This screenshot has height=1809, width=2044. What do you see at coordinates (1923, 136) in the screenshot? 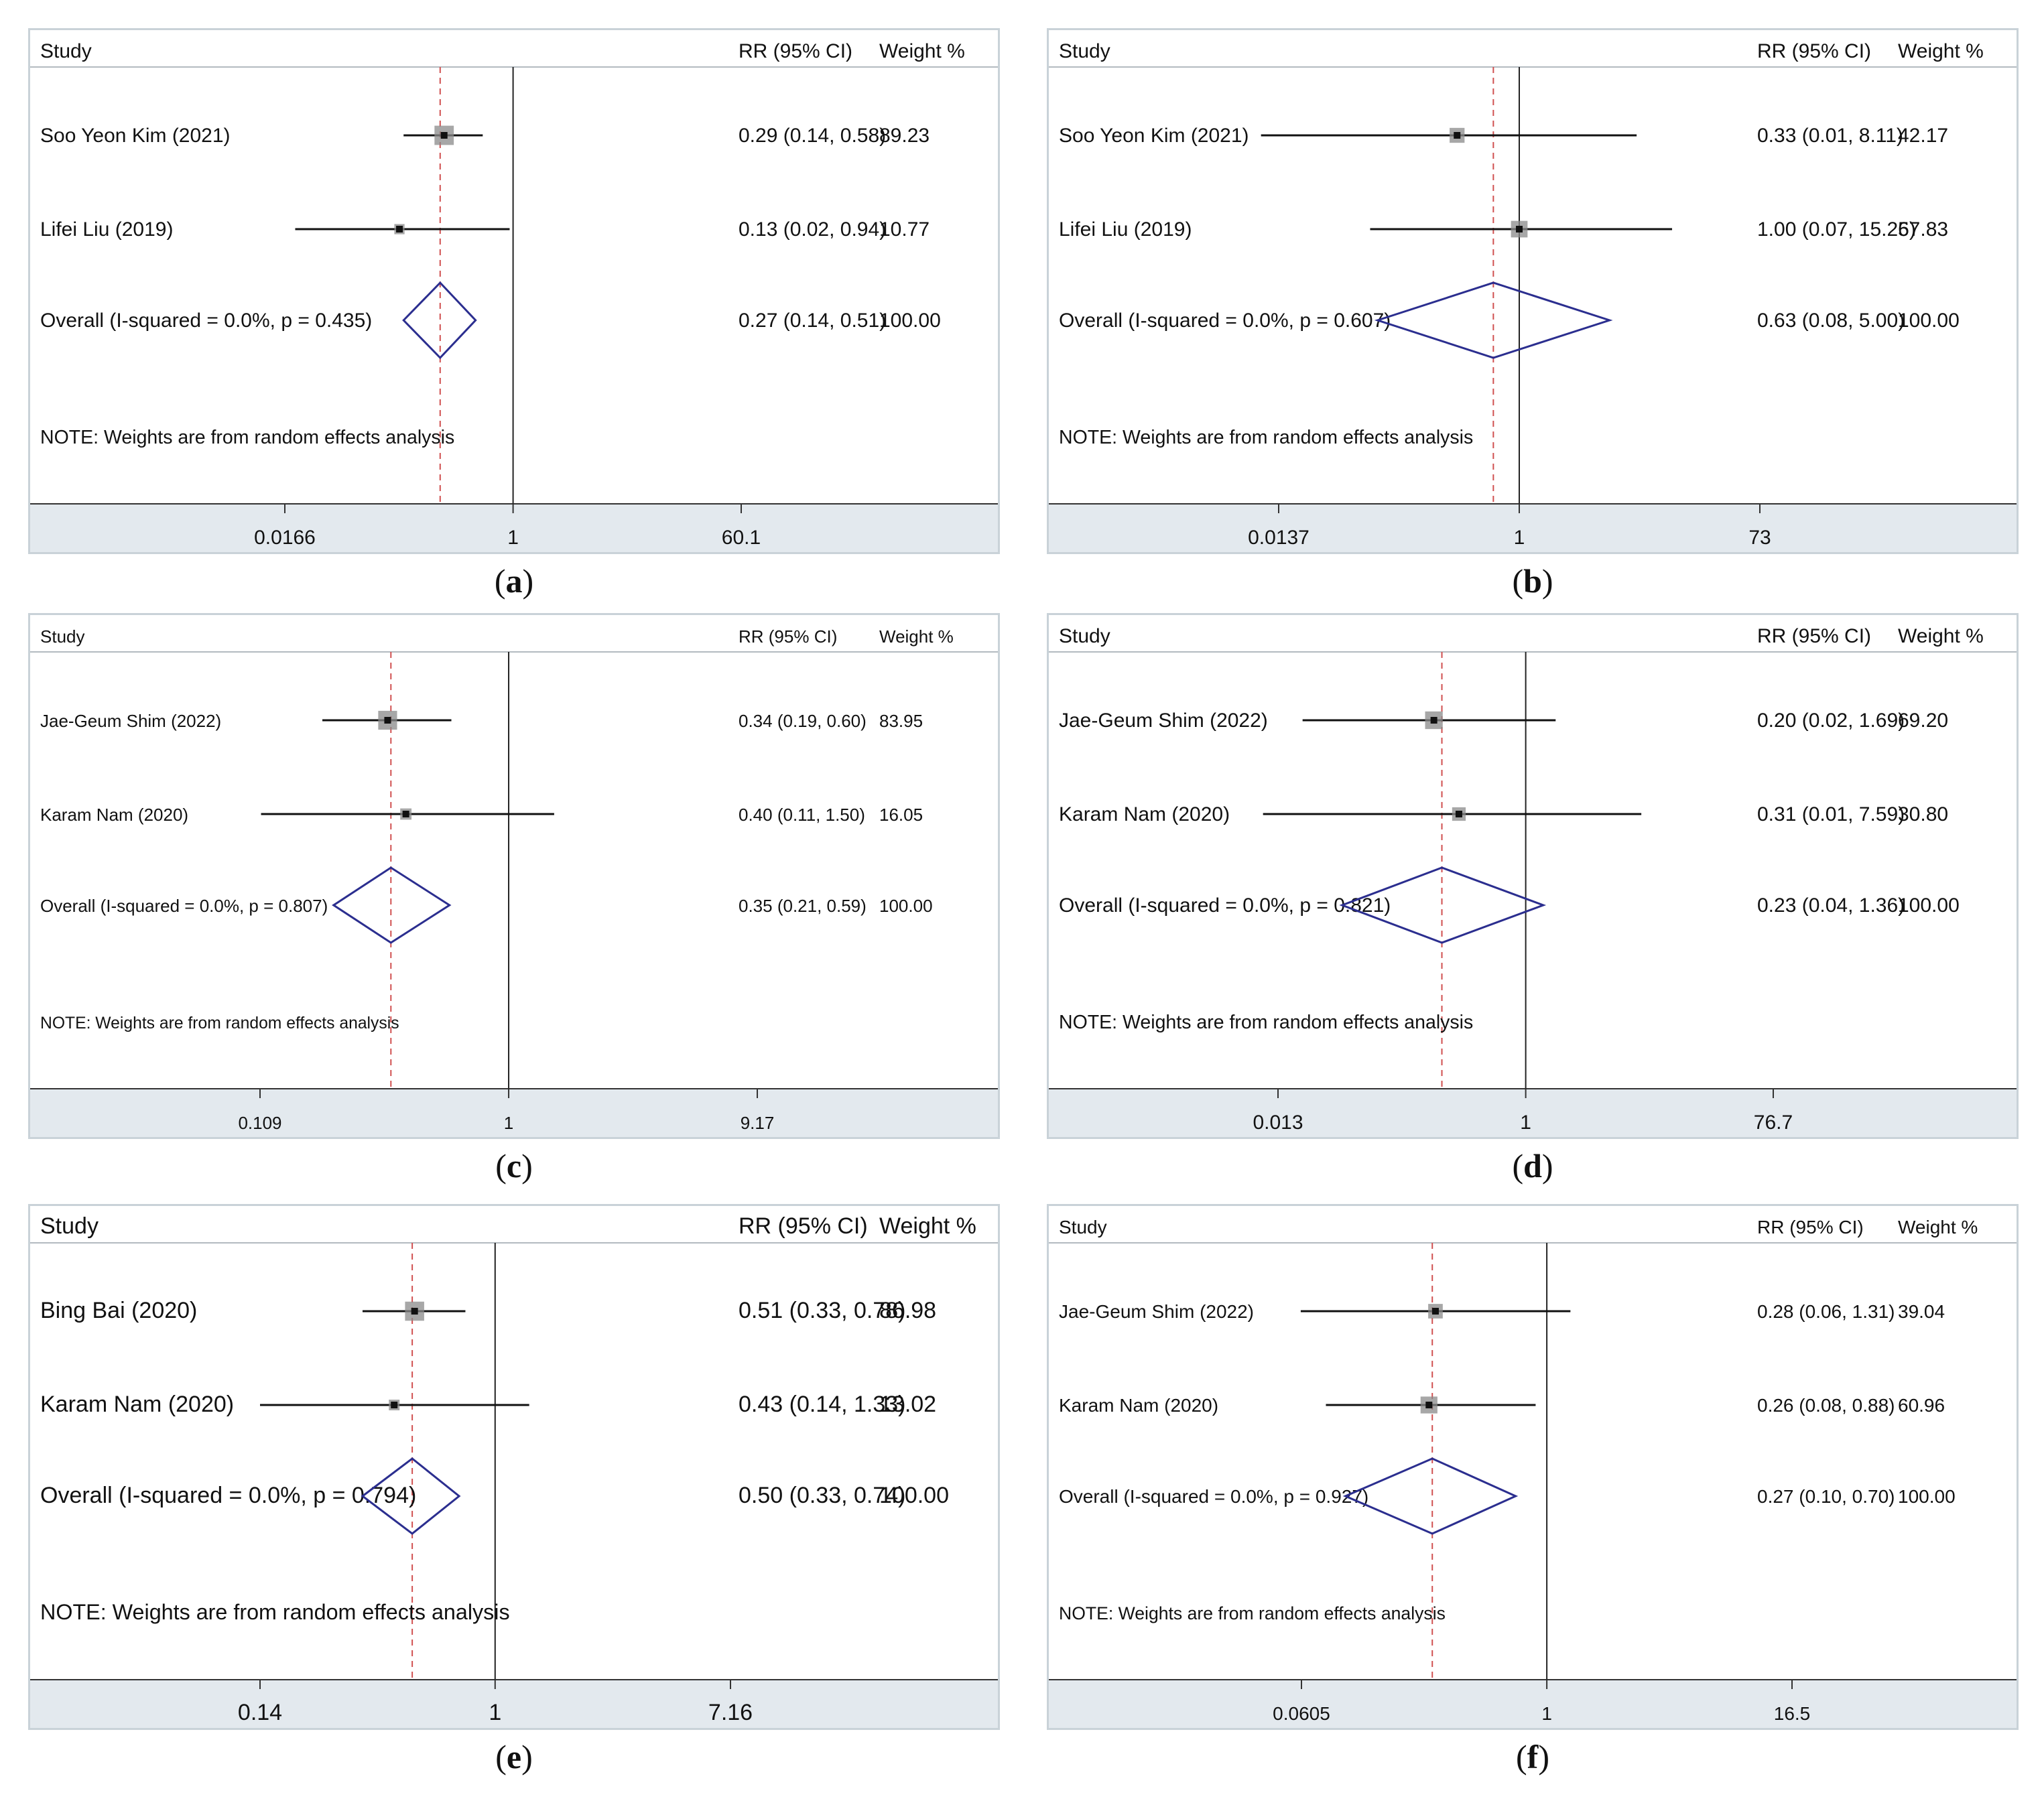
I see `study-weight: 42.17` at bounding box center [1923, 136].